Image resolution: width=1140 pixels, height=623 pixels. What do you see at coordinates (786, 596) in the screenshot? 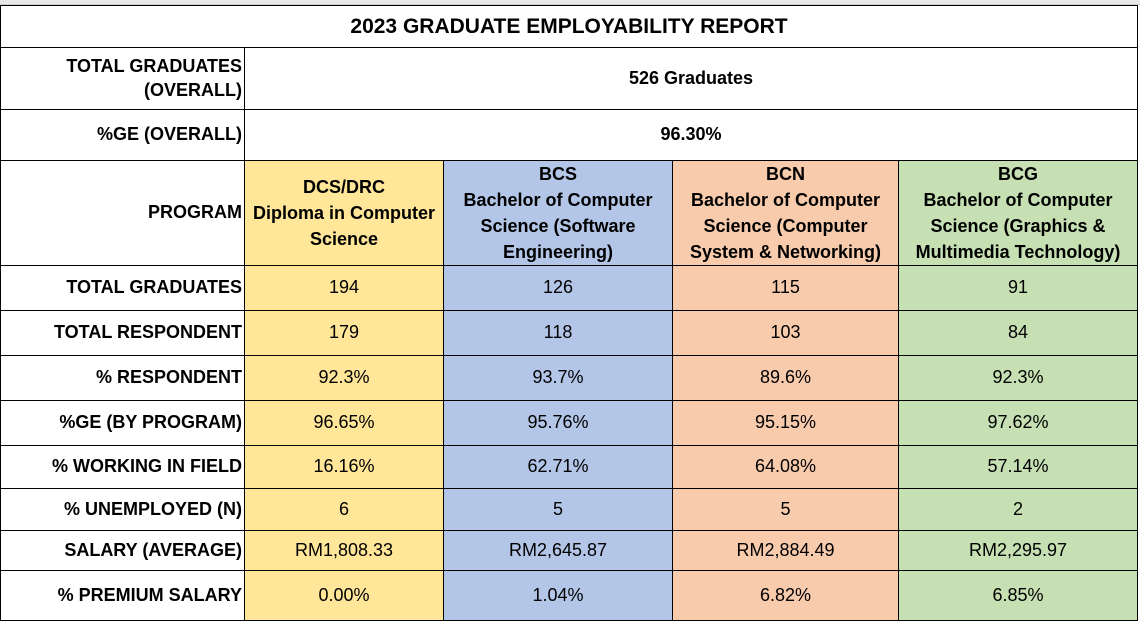
I see `value-cell: 6.82%` at bounding box center [786, 596].